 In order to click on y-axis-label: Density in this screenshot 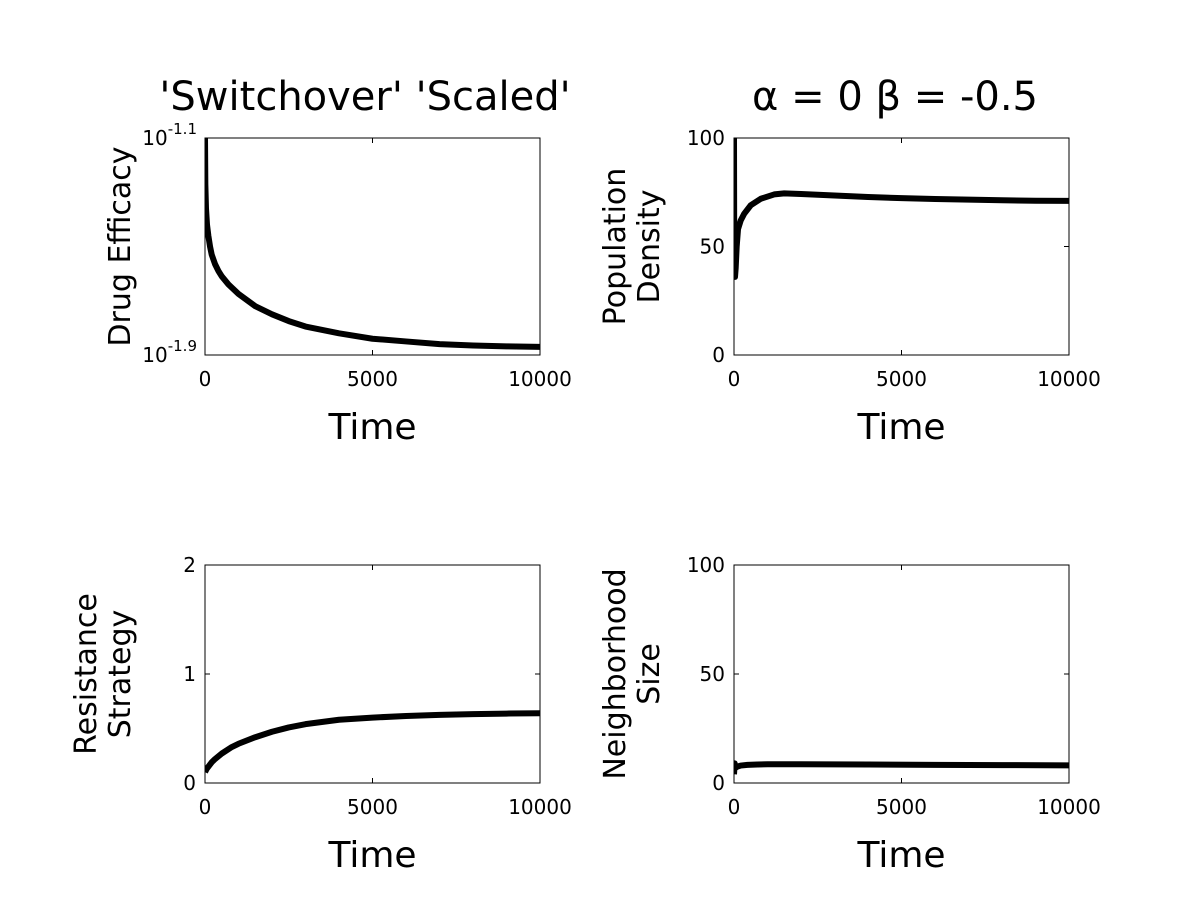, I will do `click(649, 246)`.